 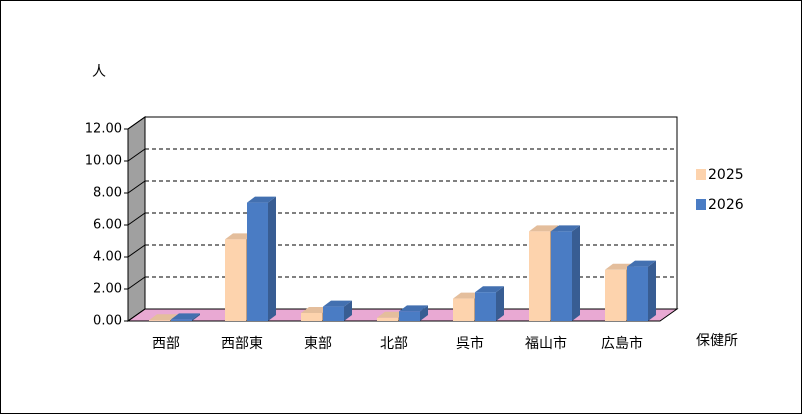 What do you see at coordinates (546, 343) in the screenshot?
I see `x-tick-label: 福山市` at bounding box center [546, 343].